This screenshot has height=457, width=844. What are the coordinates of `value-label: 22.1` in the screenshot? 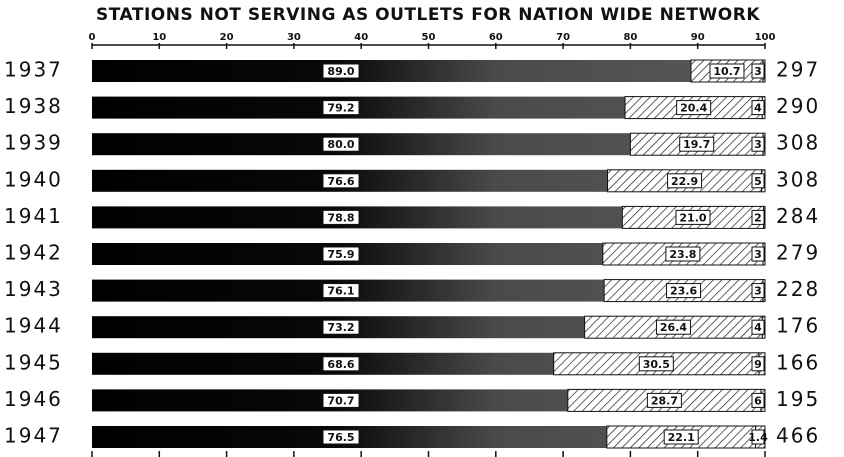 It's located at (681, 437).